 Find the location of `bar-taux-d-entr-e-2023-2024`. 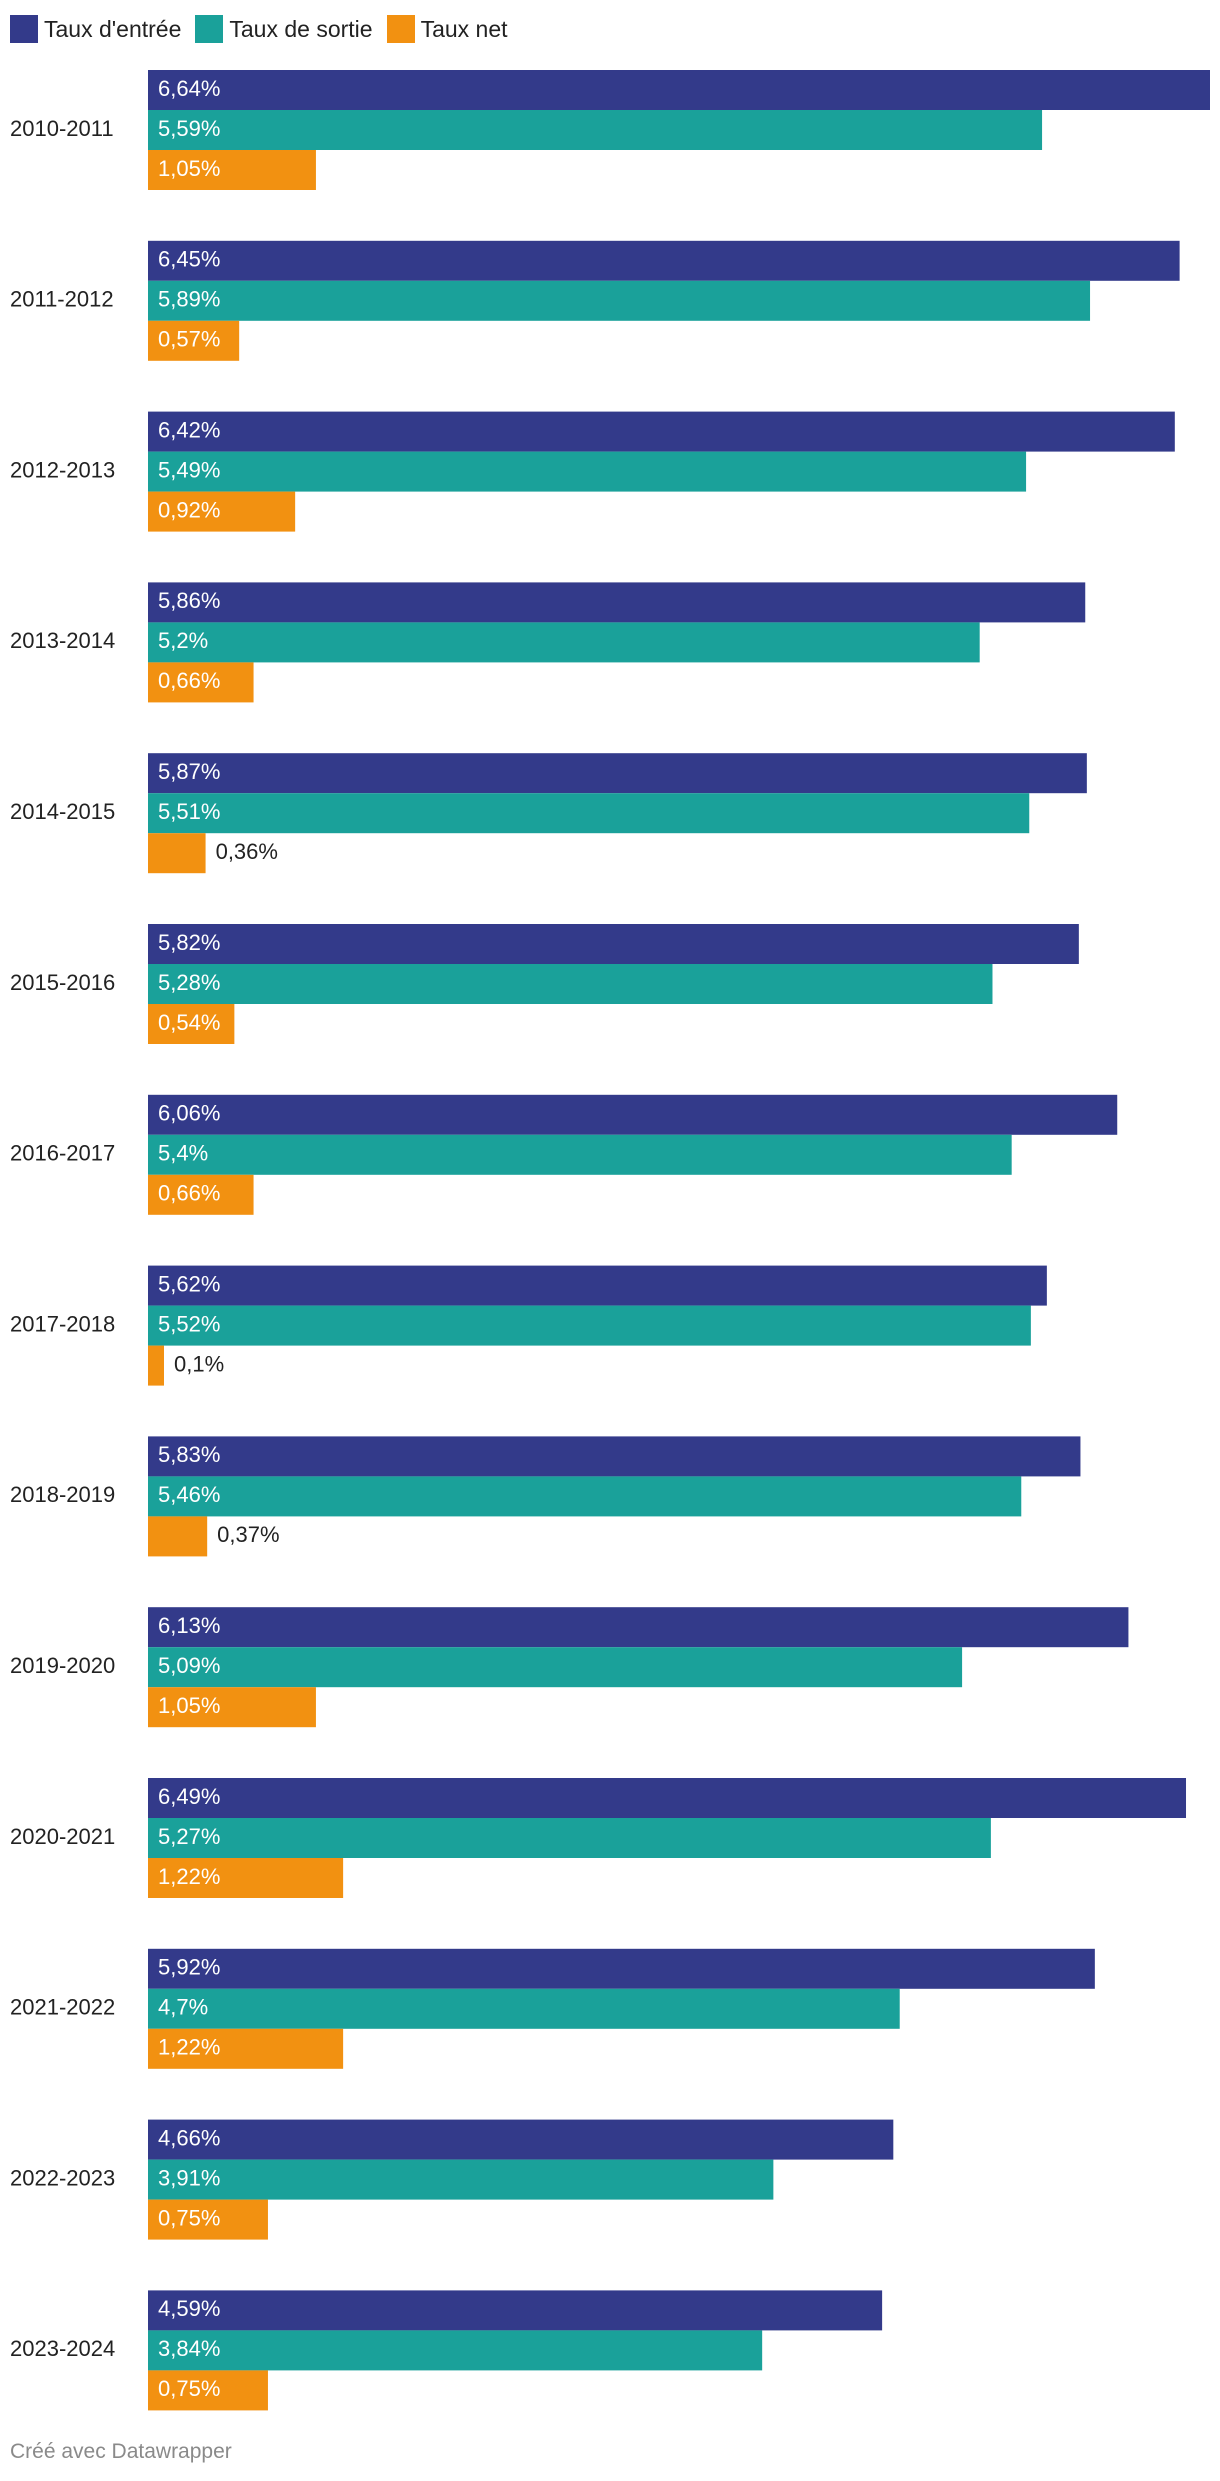

bar-taux-d-entr-e-2023-2024 is located at coordinates (515, 2310).